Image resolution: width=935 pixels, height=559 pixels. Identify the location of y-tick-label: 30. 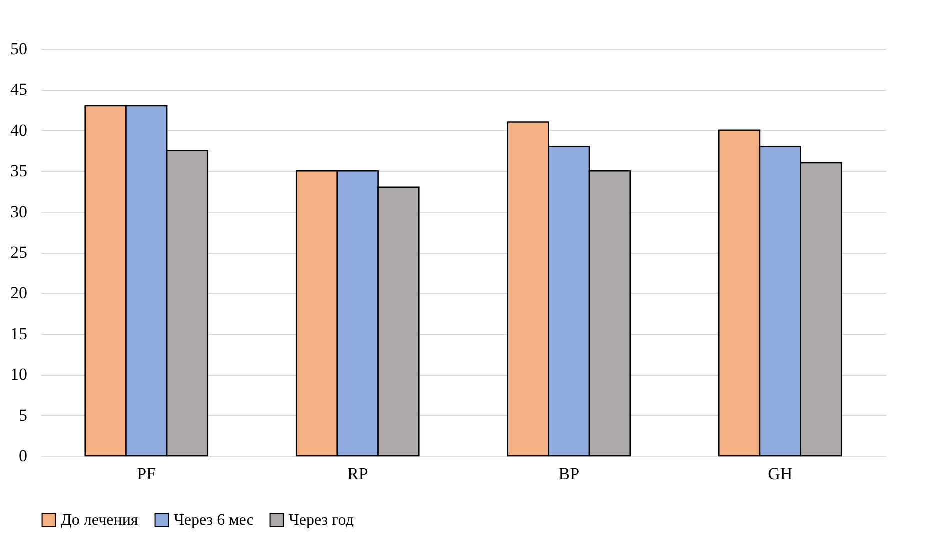
(19, 212).